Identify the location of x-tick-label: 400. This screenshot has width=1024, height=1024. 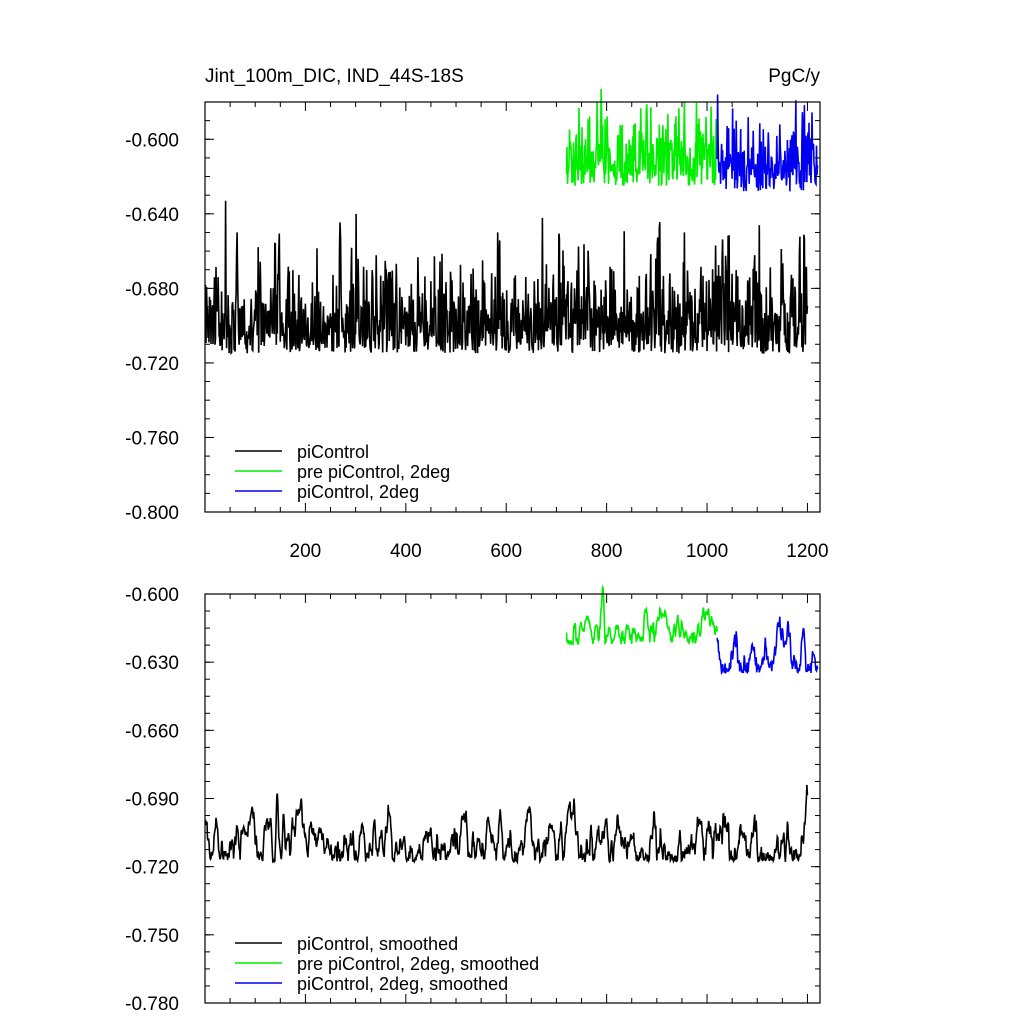
(406, 551).